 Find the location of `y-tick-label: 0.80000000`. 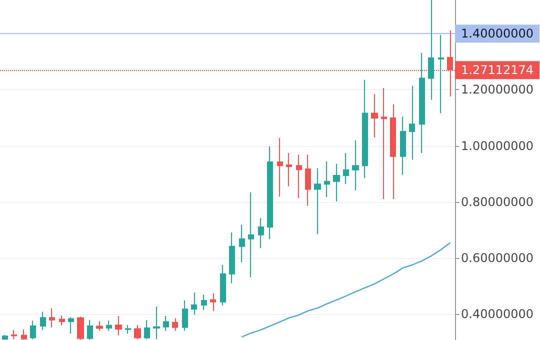

y-tick-label: 0.80000000 is located at coordinates (497, 201).